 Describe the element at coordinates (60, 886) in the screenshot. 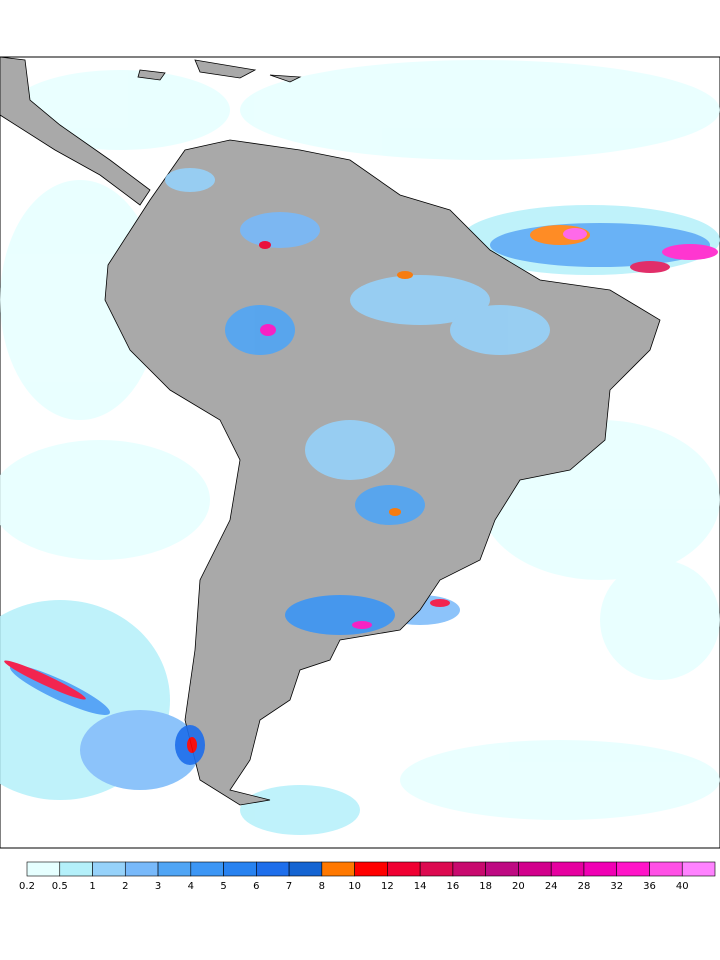

I see `colorbar-label: 0.5` at that location.